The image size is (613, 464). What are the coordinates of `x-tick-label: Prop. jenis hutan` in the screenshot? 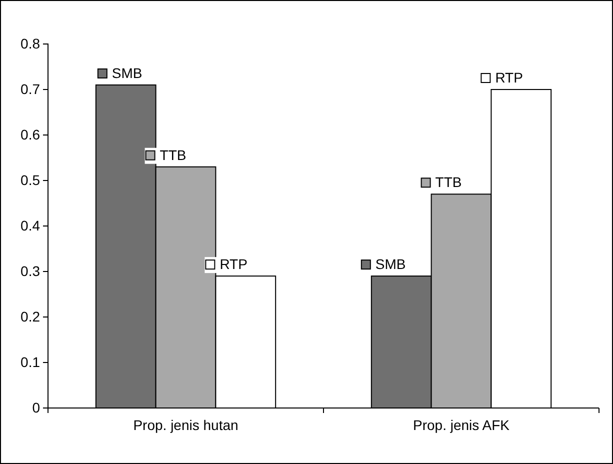 It's located at (185, 424).